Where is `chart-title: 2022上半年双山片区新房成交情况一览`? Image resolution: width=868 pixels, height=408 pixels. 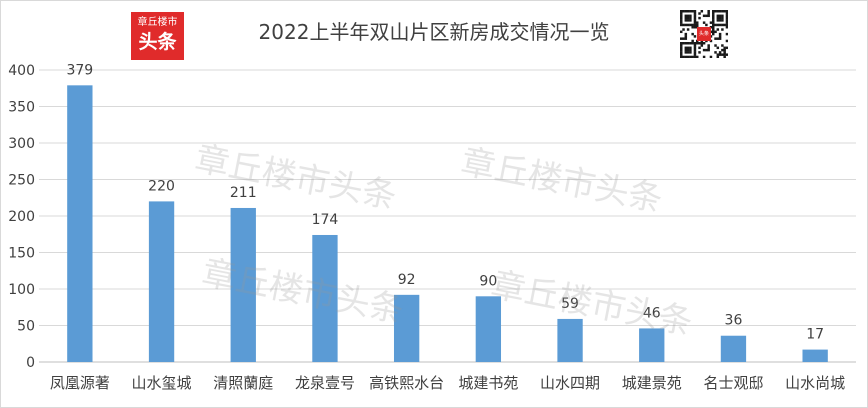
chart-title: 2022上半年双山片区新房成交情况一览 is located at coordinates (434, 32).